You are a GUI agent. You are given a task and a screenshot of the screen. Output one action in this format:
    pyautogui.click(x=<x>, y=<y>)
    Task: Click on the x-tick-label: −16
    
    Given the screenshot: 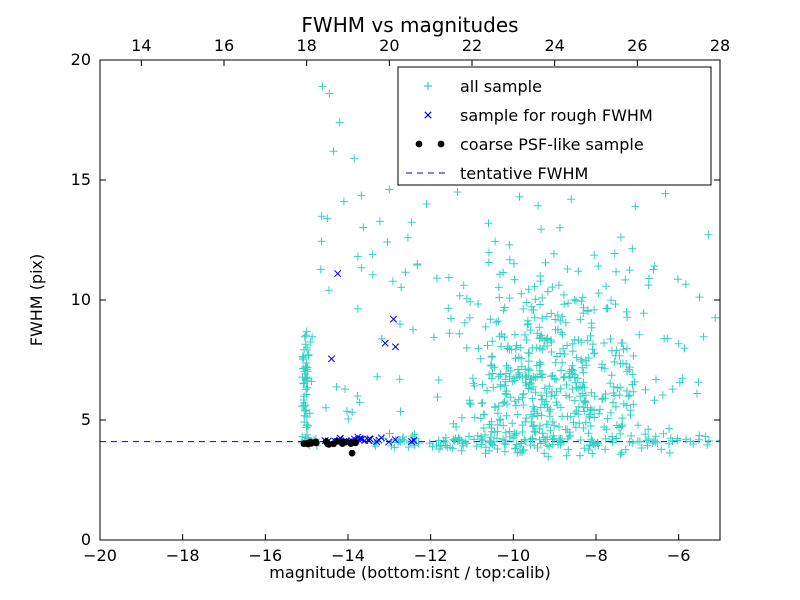 What is the action you would take?
    pyautogui.click(x=265, y=555)
    